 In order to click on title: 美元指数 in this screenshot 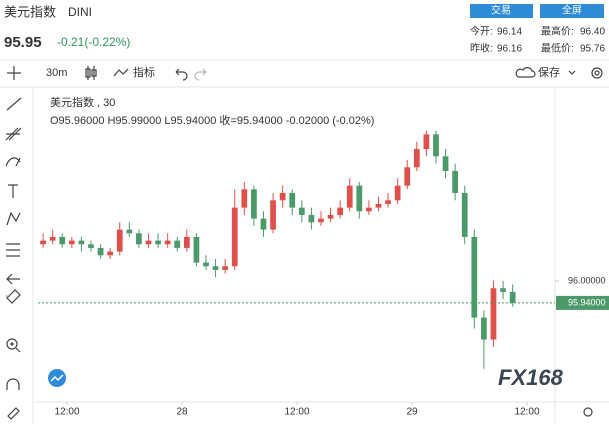, I will do `click(30, 11)`.